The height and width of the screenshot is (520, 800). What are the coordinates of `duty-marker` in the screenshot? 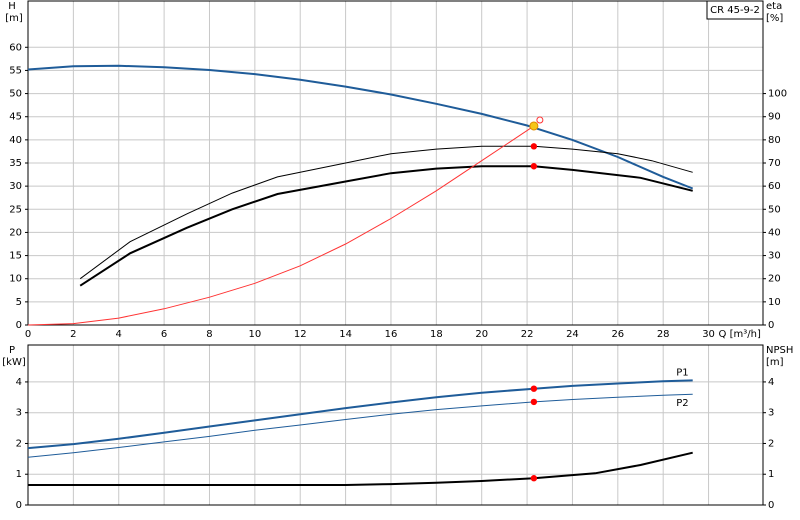 It's located at (540, 120).